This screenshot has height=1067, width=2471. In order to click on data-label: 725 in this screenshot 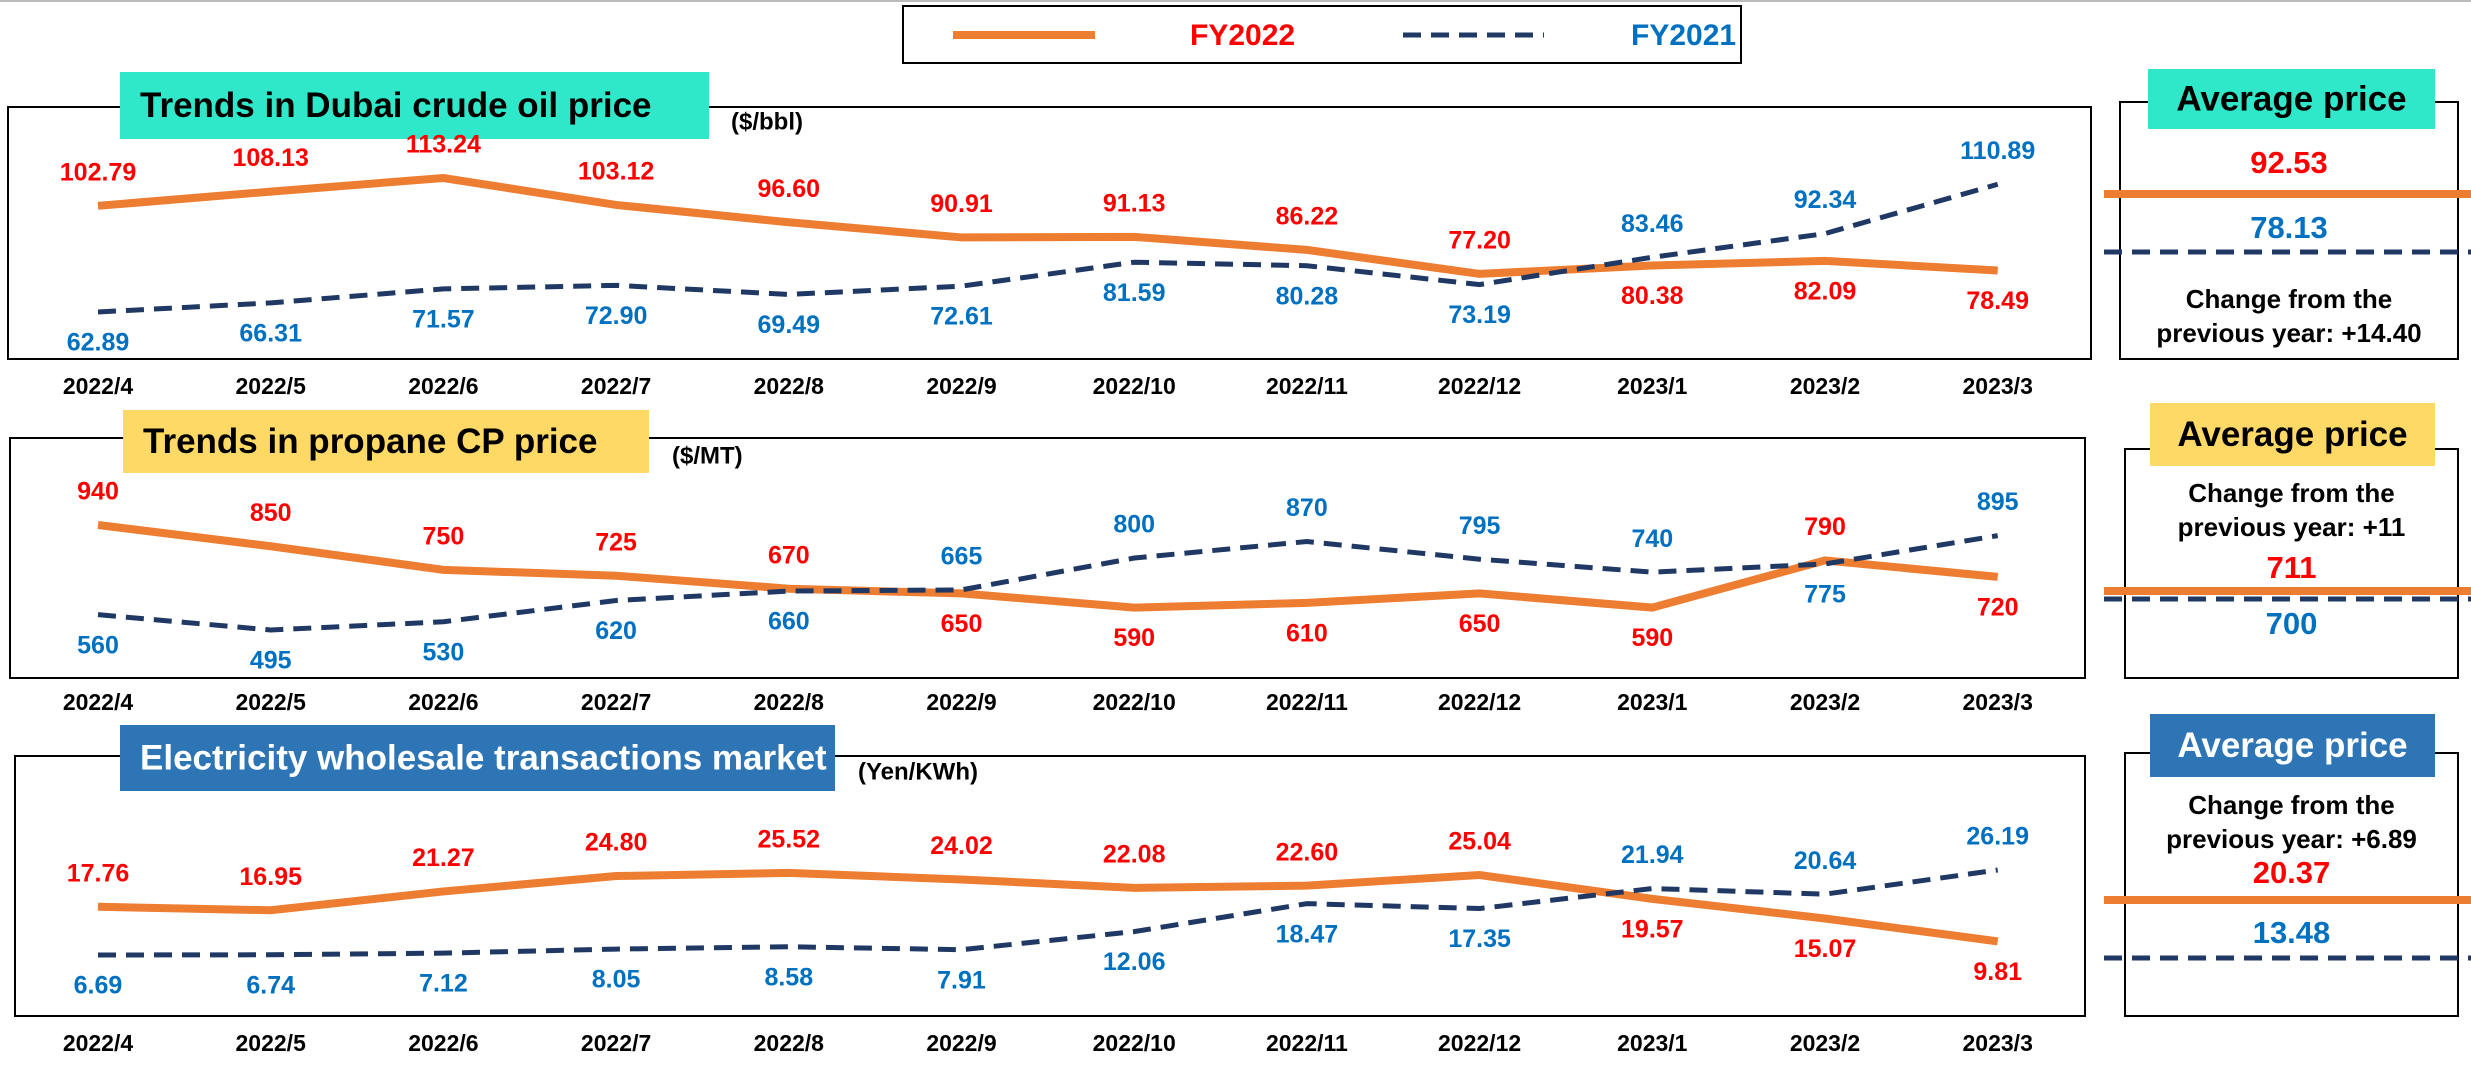, I will do `click(616, 542)`.